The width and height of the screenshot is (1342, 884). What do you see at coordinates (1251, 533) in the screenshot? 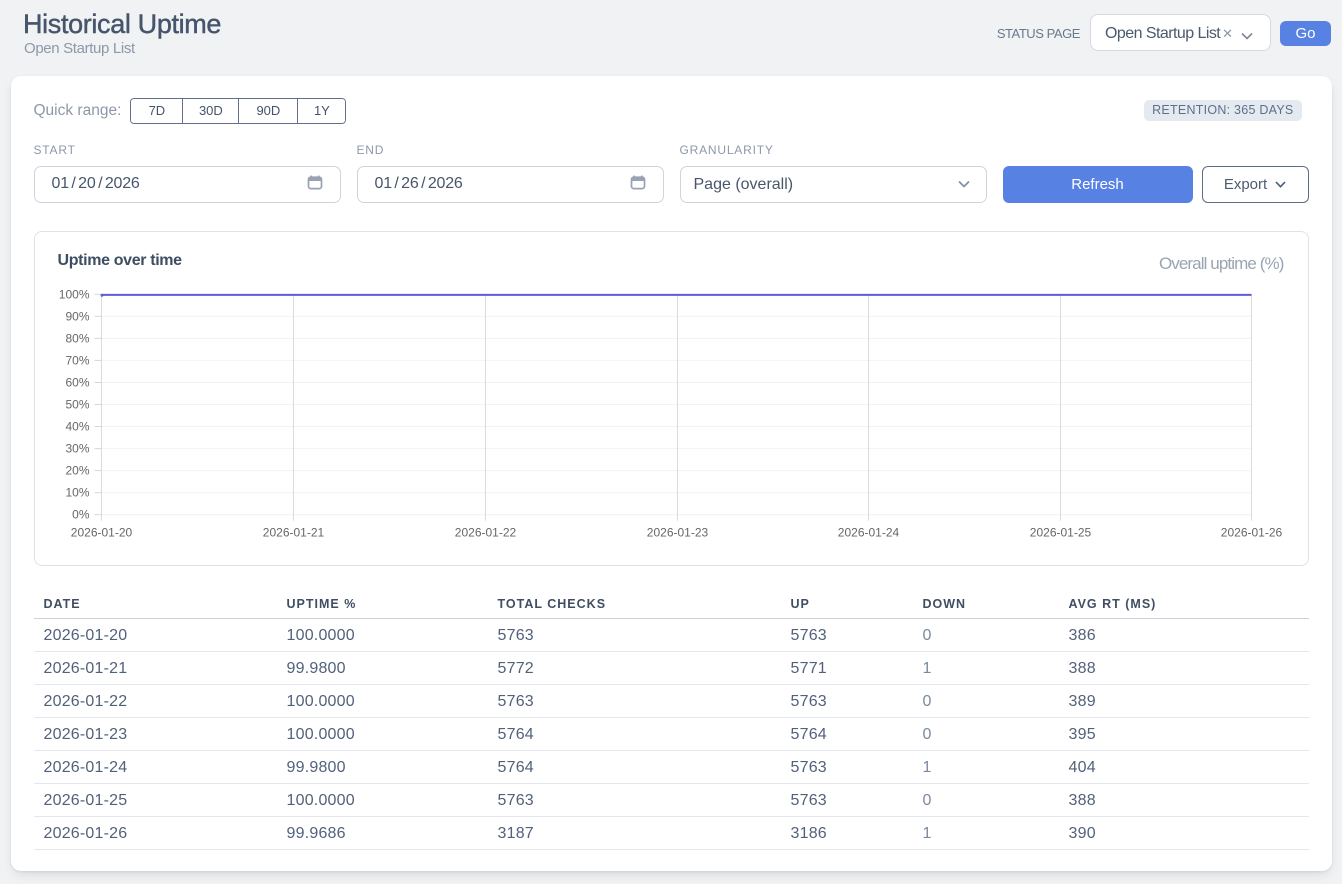
I see `svg-text: 2026-01-26` at bounding box center [1251, 533].